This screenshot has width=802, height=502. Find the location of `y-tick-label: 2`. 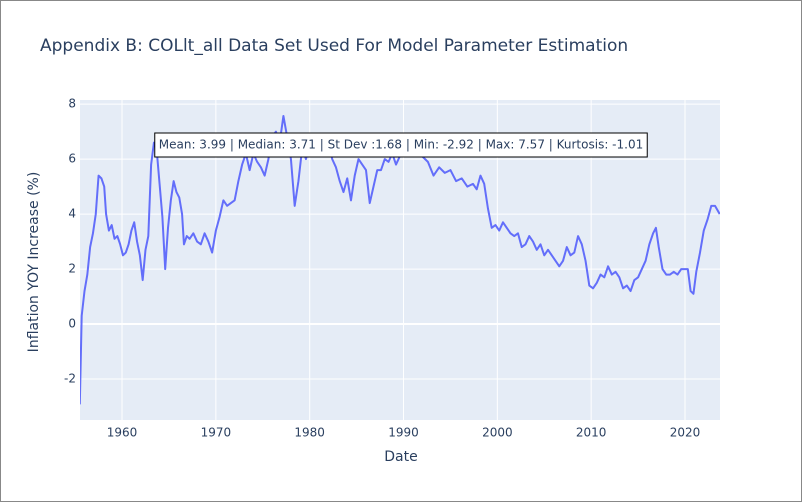

y-tick-label: 2 is located at coordinates (72, 269).